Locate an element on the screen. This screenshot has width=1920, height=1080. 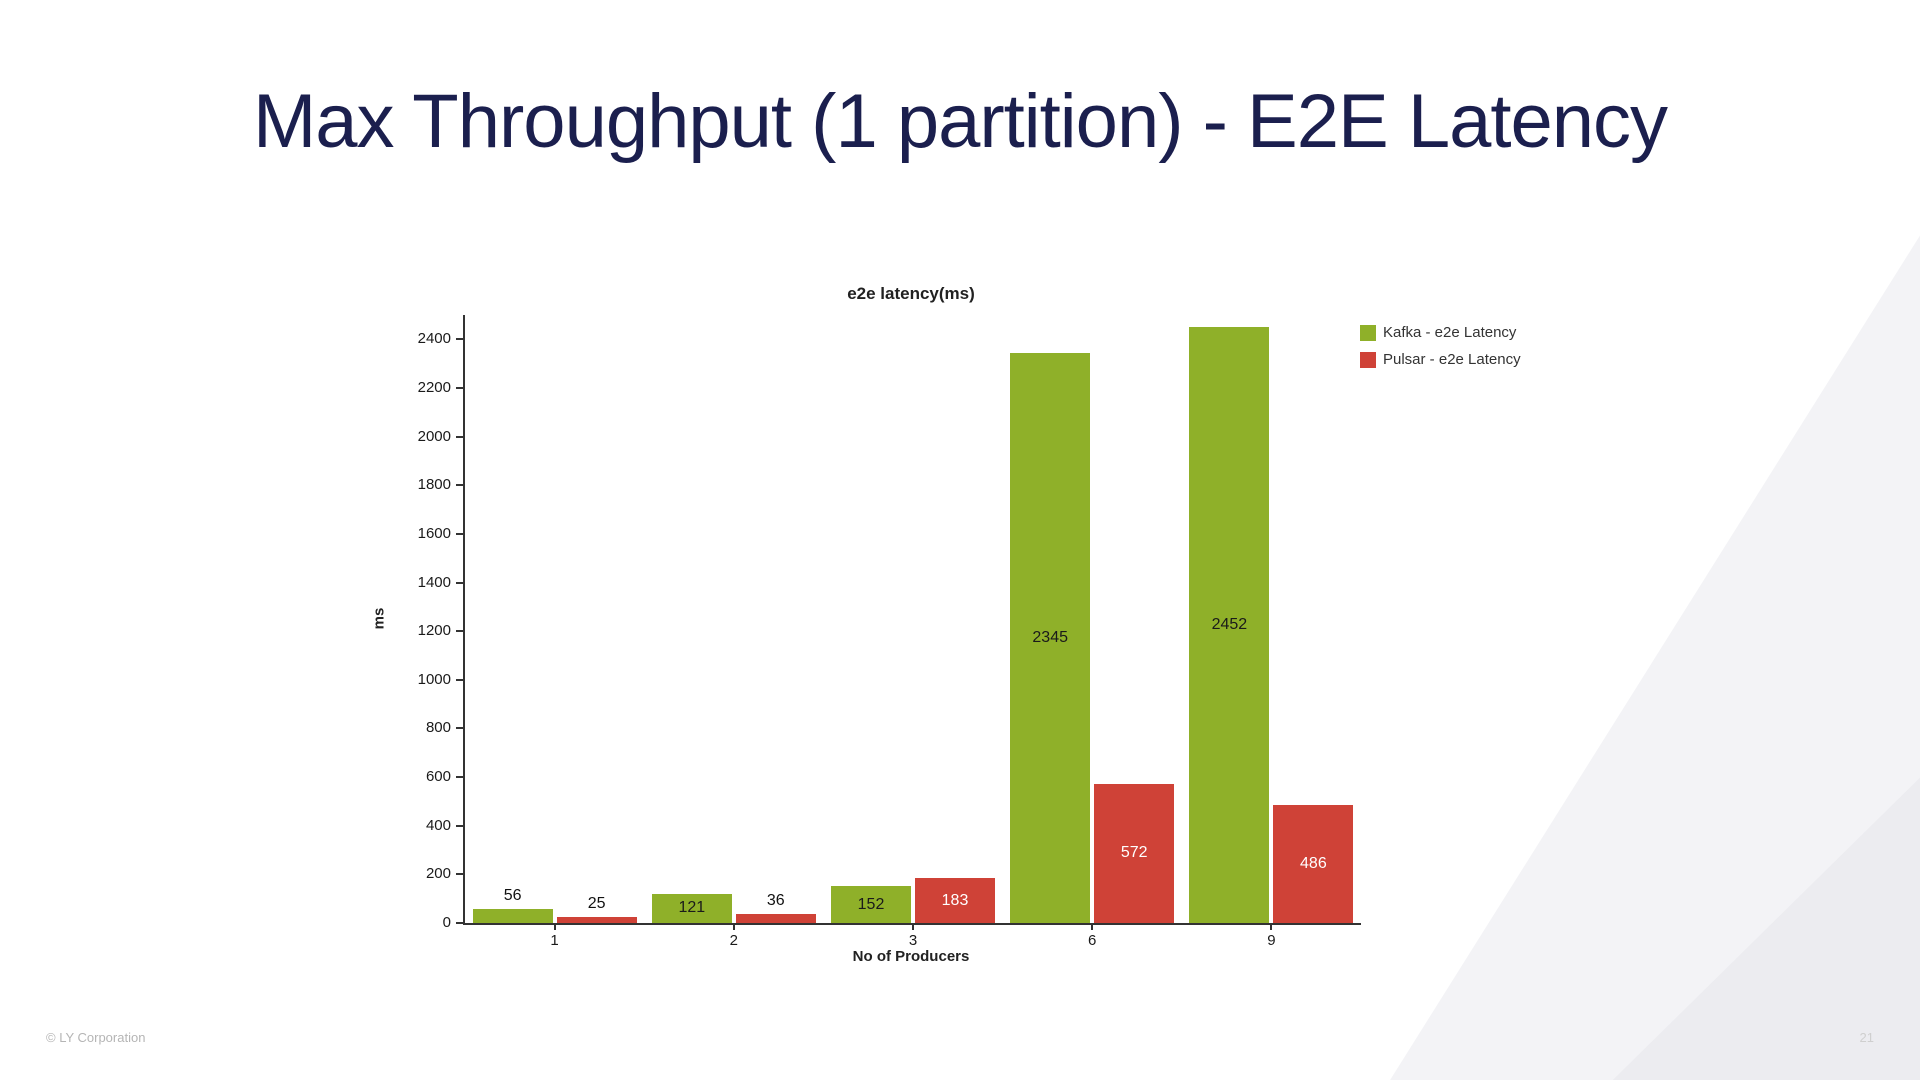
y-tick-label: 1000 is located at coordinates (434, 679).